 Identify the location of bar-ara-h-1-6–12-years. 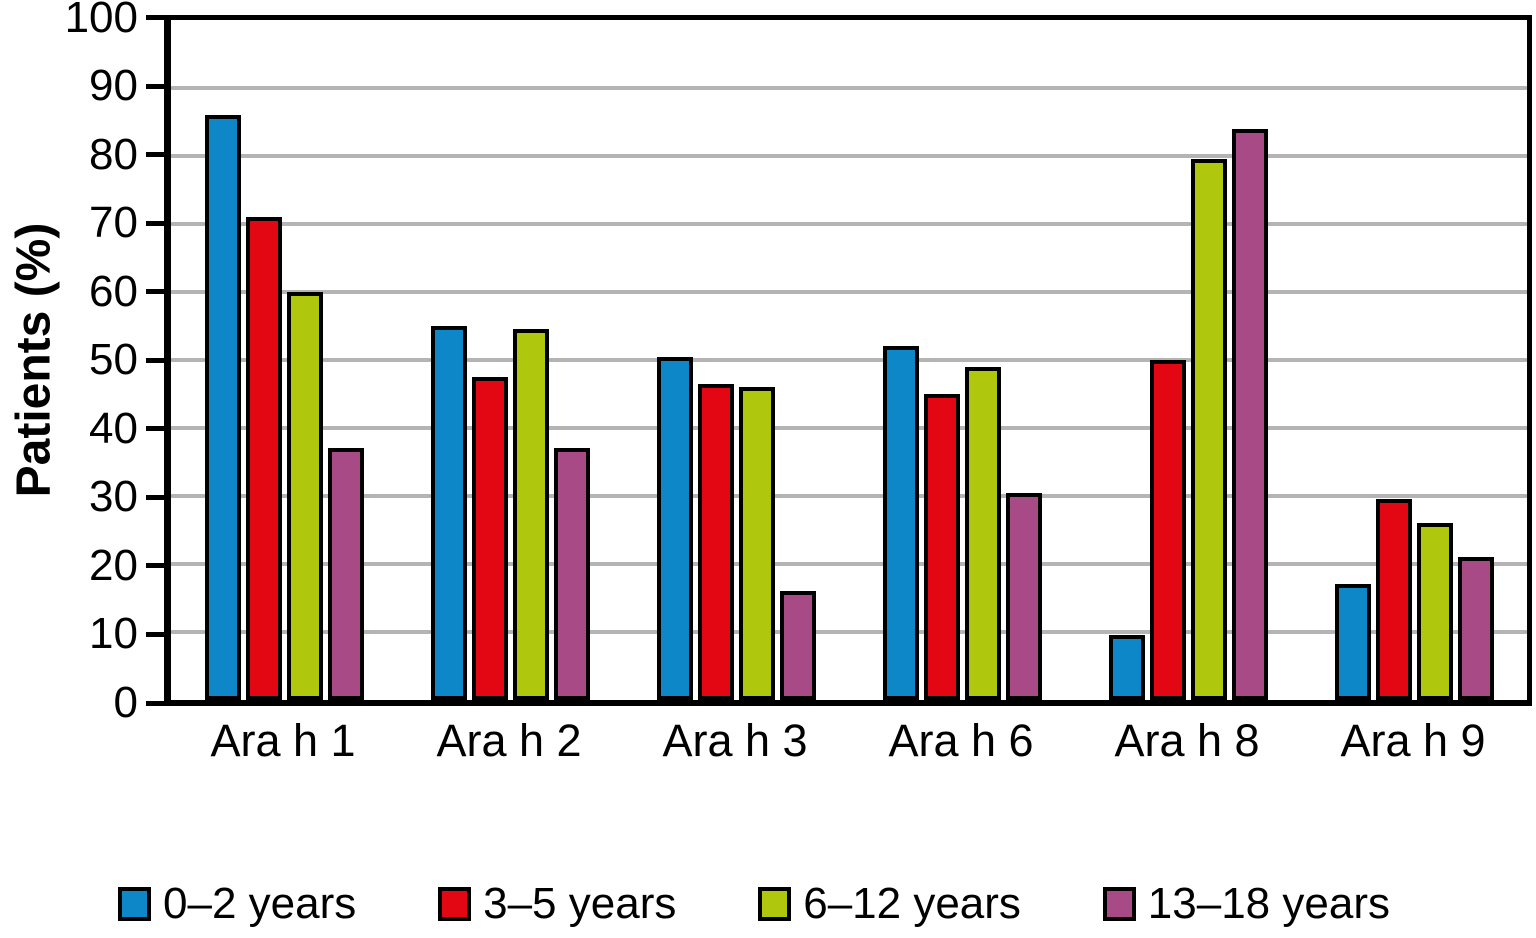
(304, 496).